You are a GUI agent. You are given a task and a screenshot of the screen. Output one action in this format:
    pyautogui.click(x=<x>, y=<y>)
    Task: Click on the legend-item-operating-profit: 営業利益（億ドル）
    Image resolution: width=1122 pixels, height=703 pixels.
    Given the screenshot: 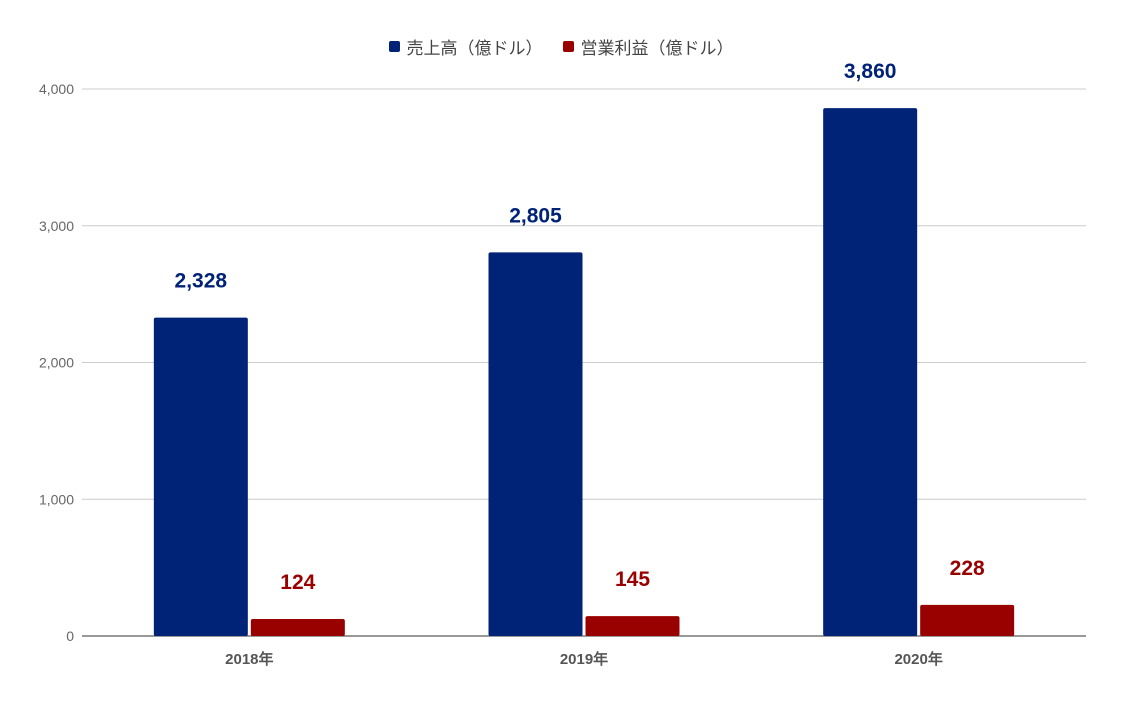 What is the action you would take?
    pyautogui.click(x=648, y=46)
    